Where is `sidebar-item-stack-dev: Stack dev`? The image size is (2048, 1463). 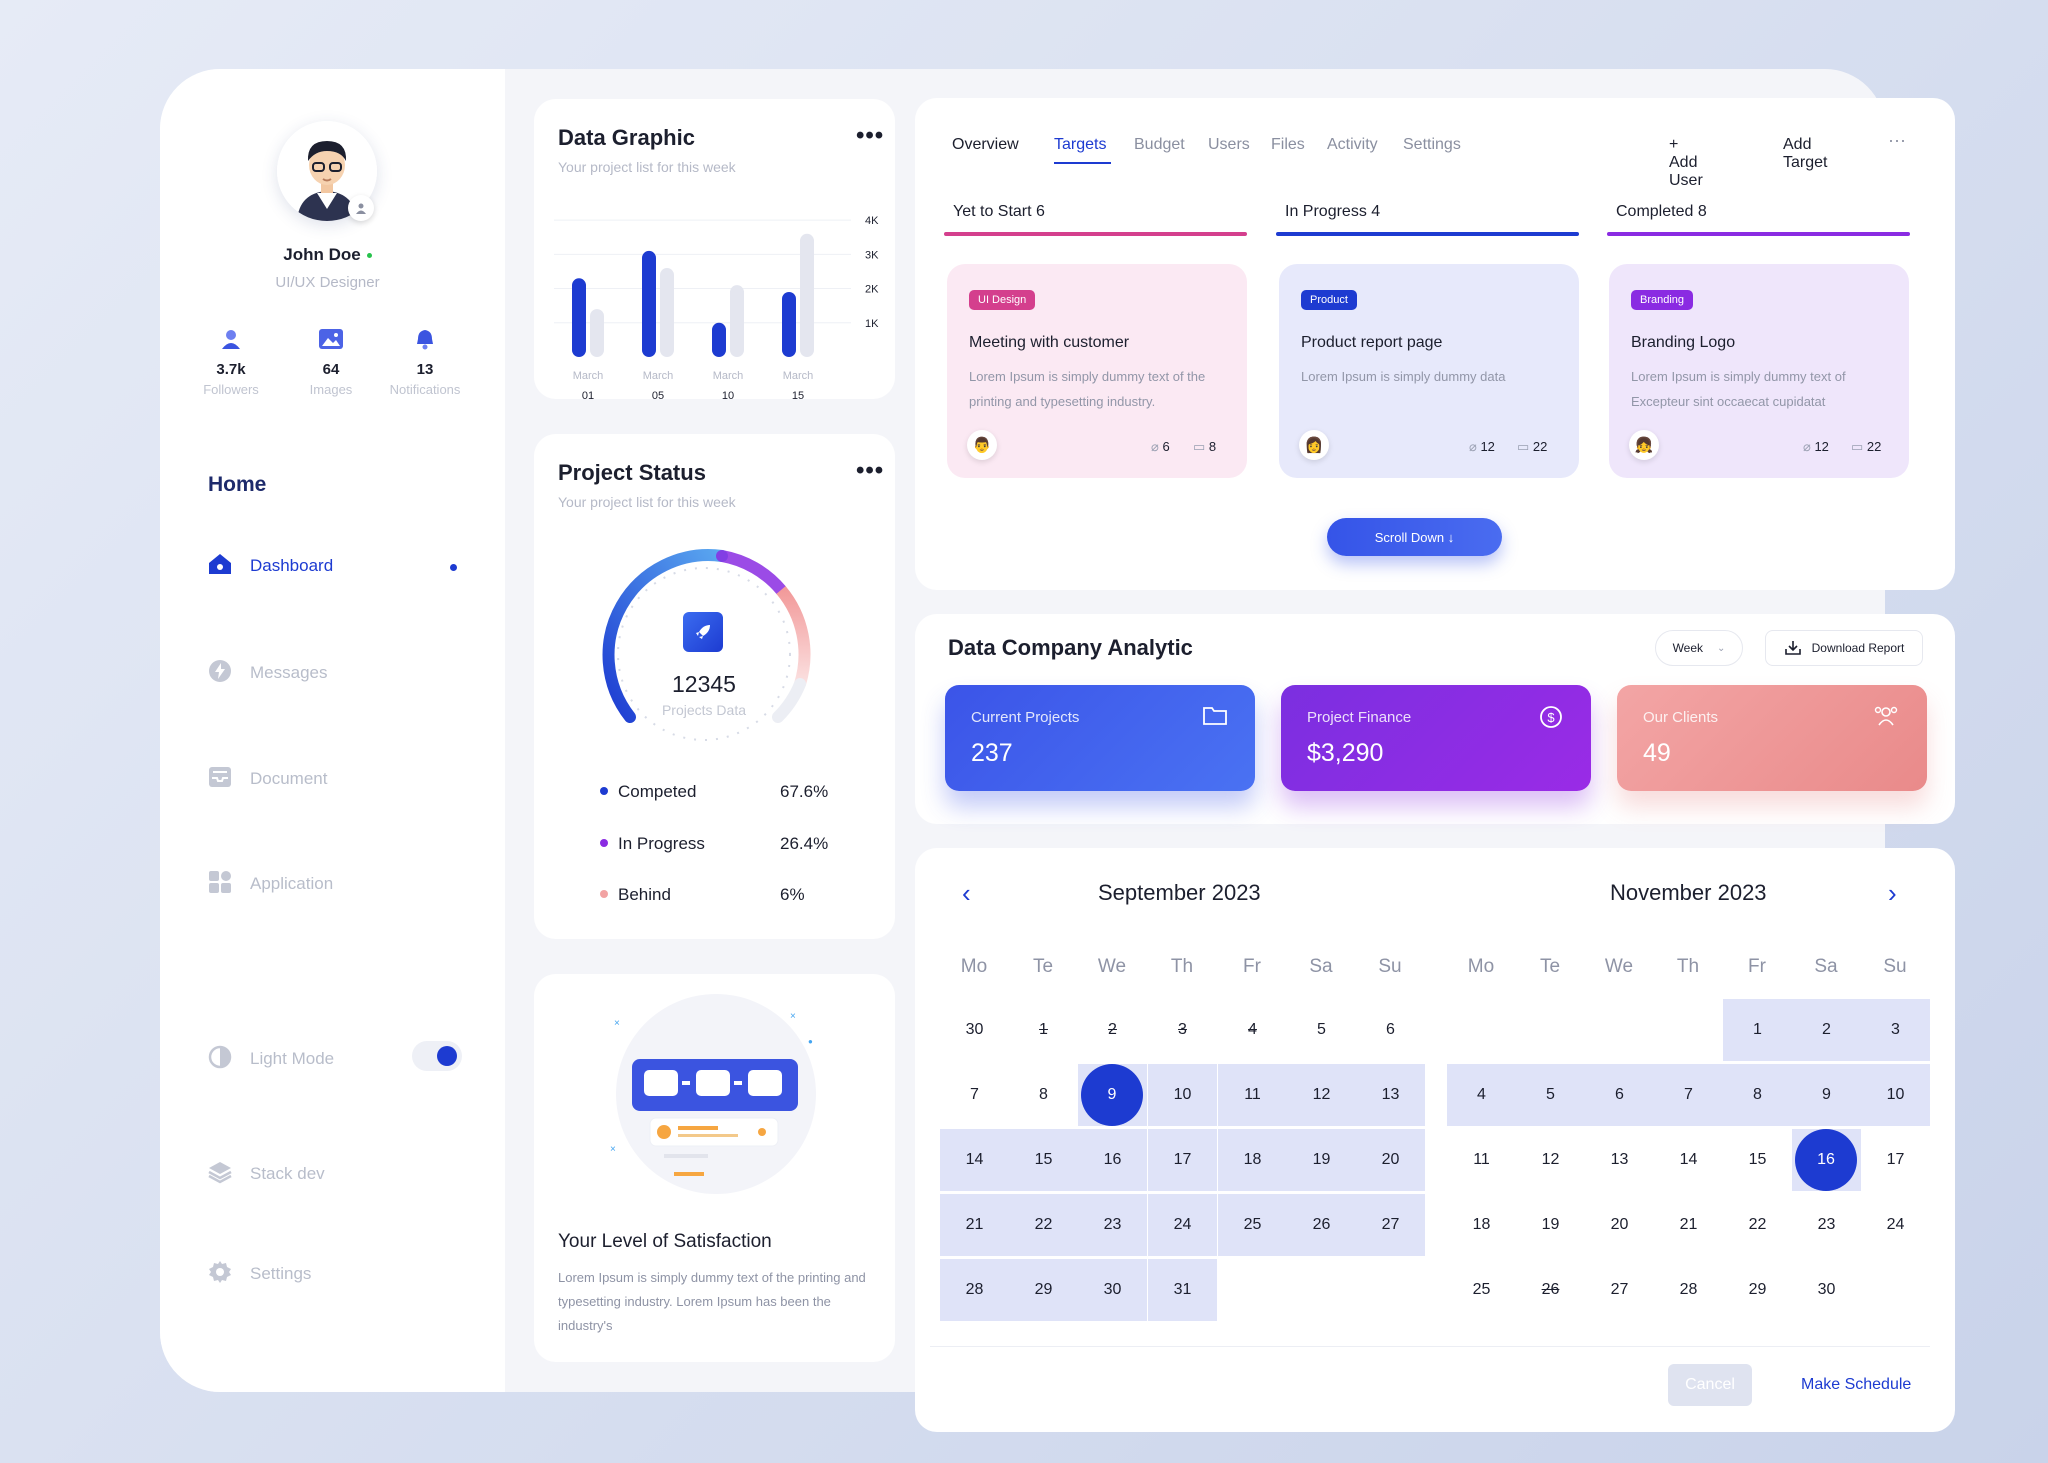
sidebar-item-stack-dev: Stack dev is located at coordinates (266, 1174).